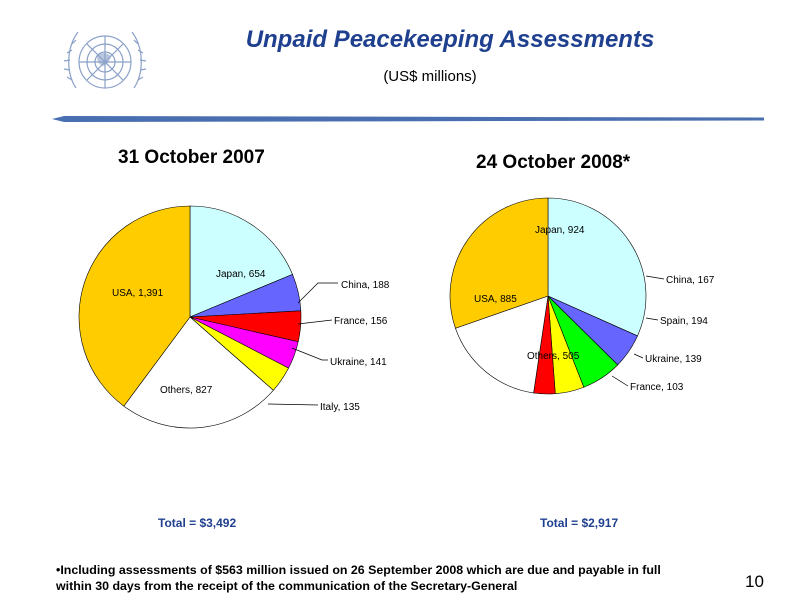  What do you see at coordinates (105, 60) in the screenshot?
I see `un-emblem-logo` at bounding box center [105, 60].